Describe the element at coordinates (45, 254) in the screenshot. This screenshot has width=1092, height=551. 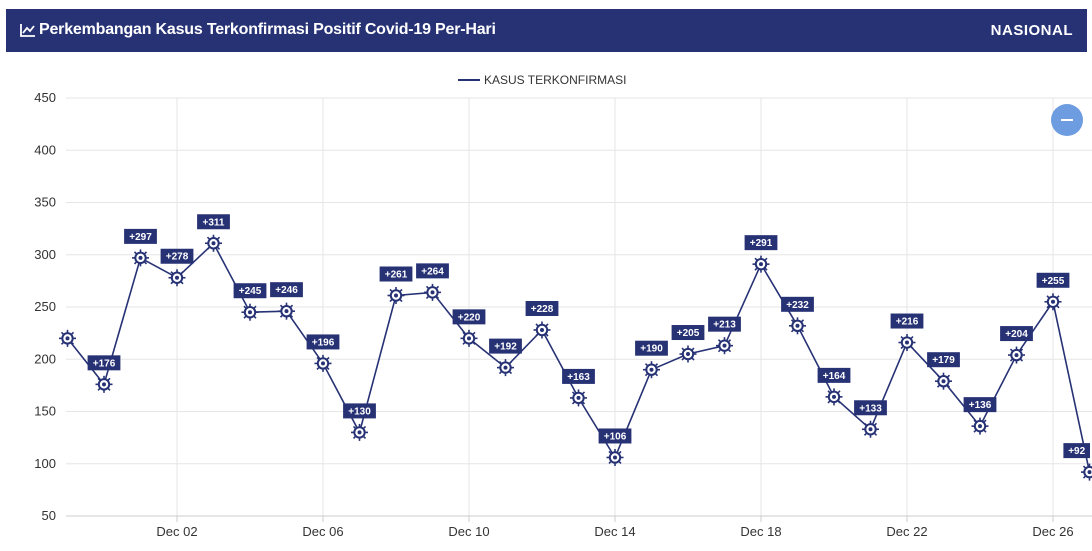
I see `y-tick-label: 300` at that location.